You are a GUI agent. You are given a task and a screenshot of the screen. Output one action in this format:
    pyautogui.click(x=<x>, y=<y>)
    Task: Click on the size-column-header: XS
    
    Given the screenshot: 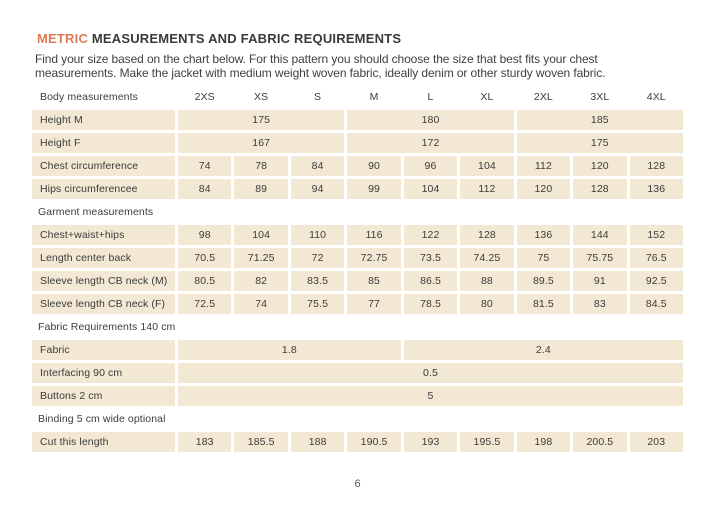 What is the action you would take?
    pyautogui.click(x=261, y=97)
    